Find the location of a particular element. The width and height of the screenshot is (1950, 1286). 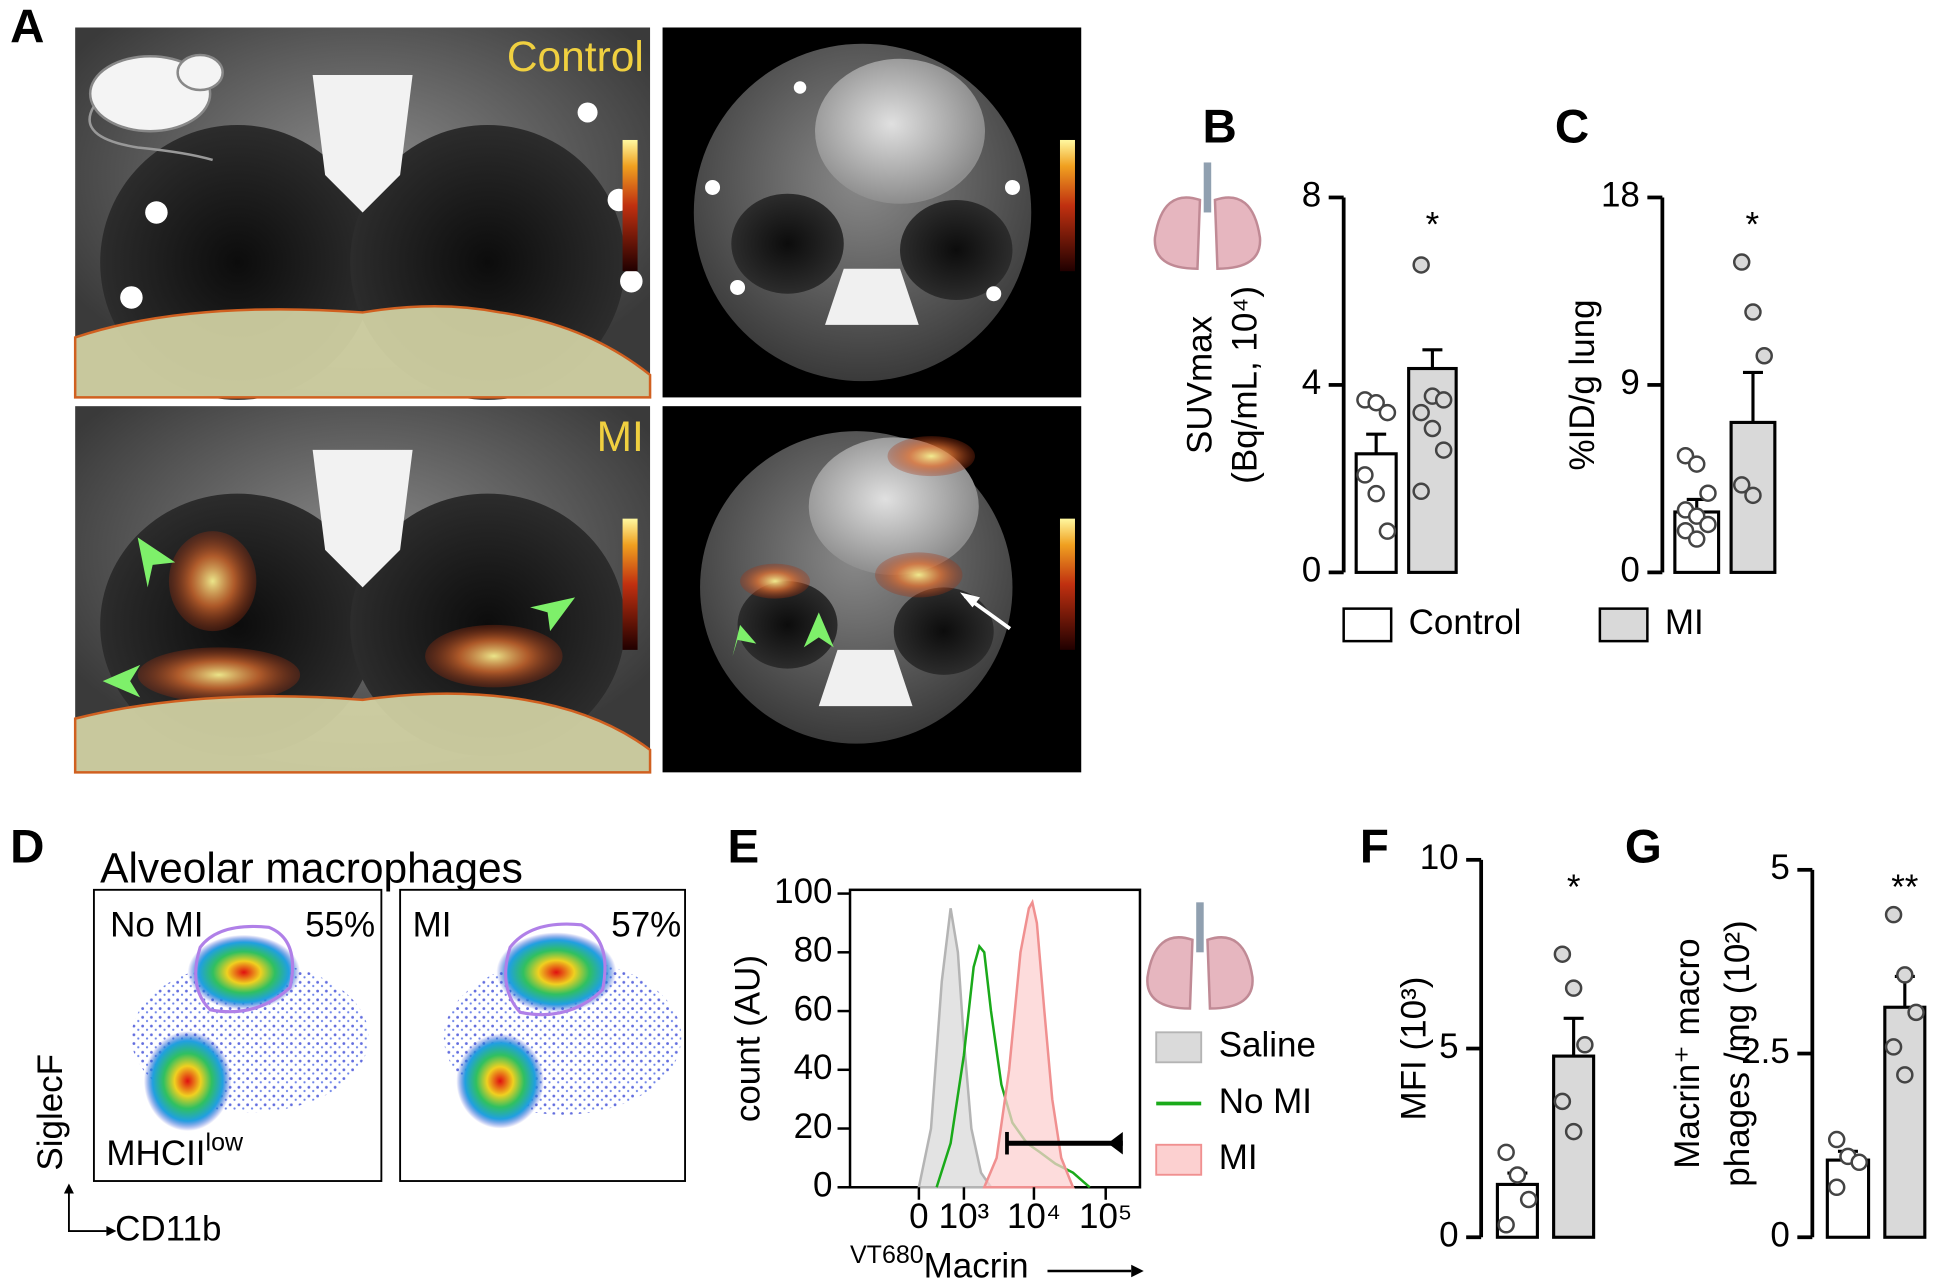

panel-label: A is located at coordinates (27, 27).